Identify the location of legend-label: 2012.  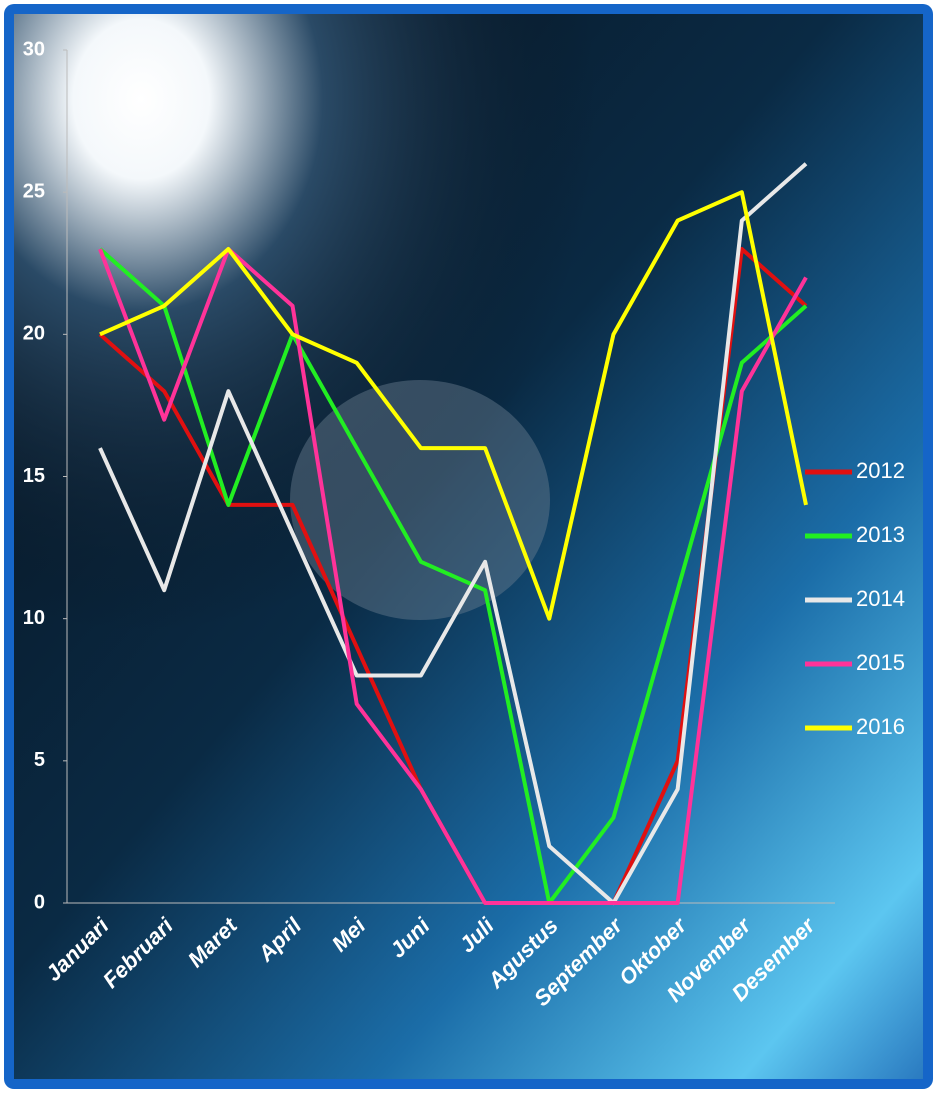
(880, 470).